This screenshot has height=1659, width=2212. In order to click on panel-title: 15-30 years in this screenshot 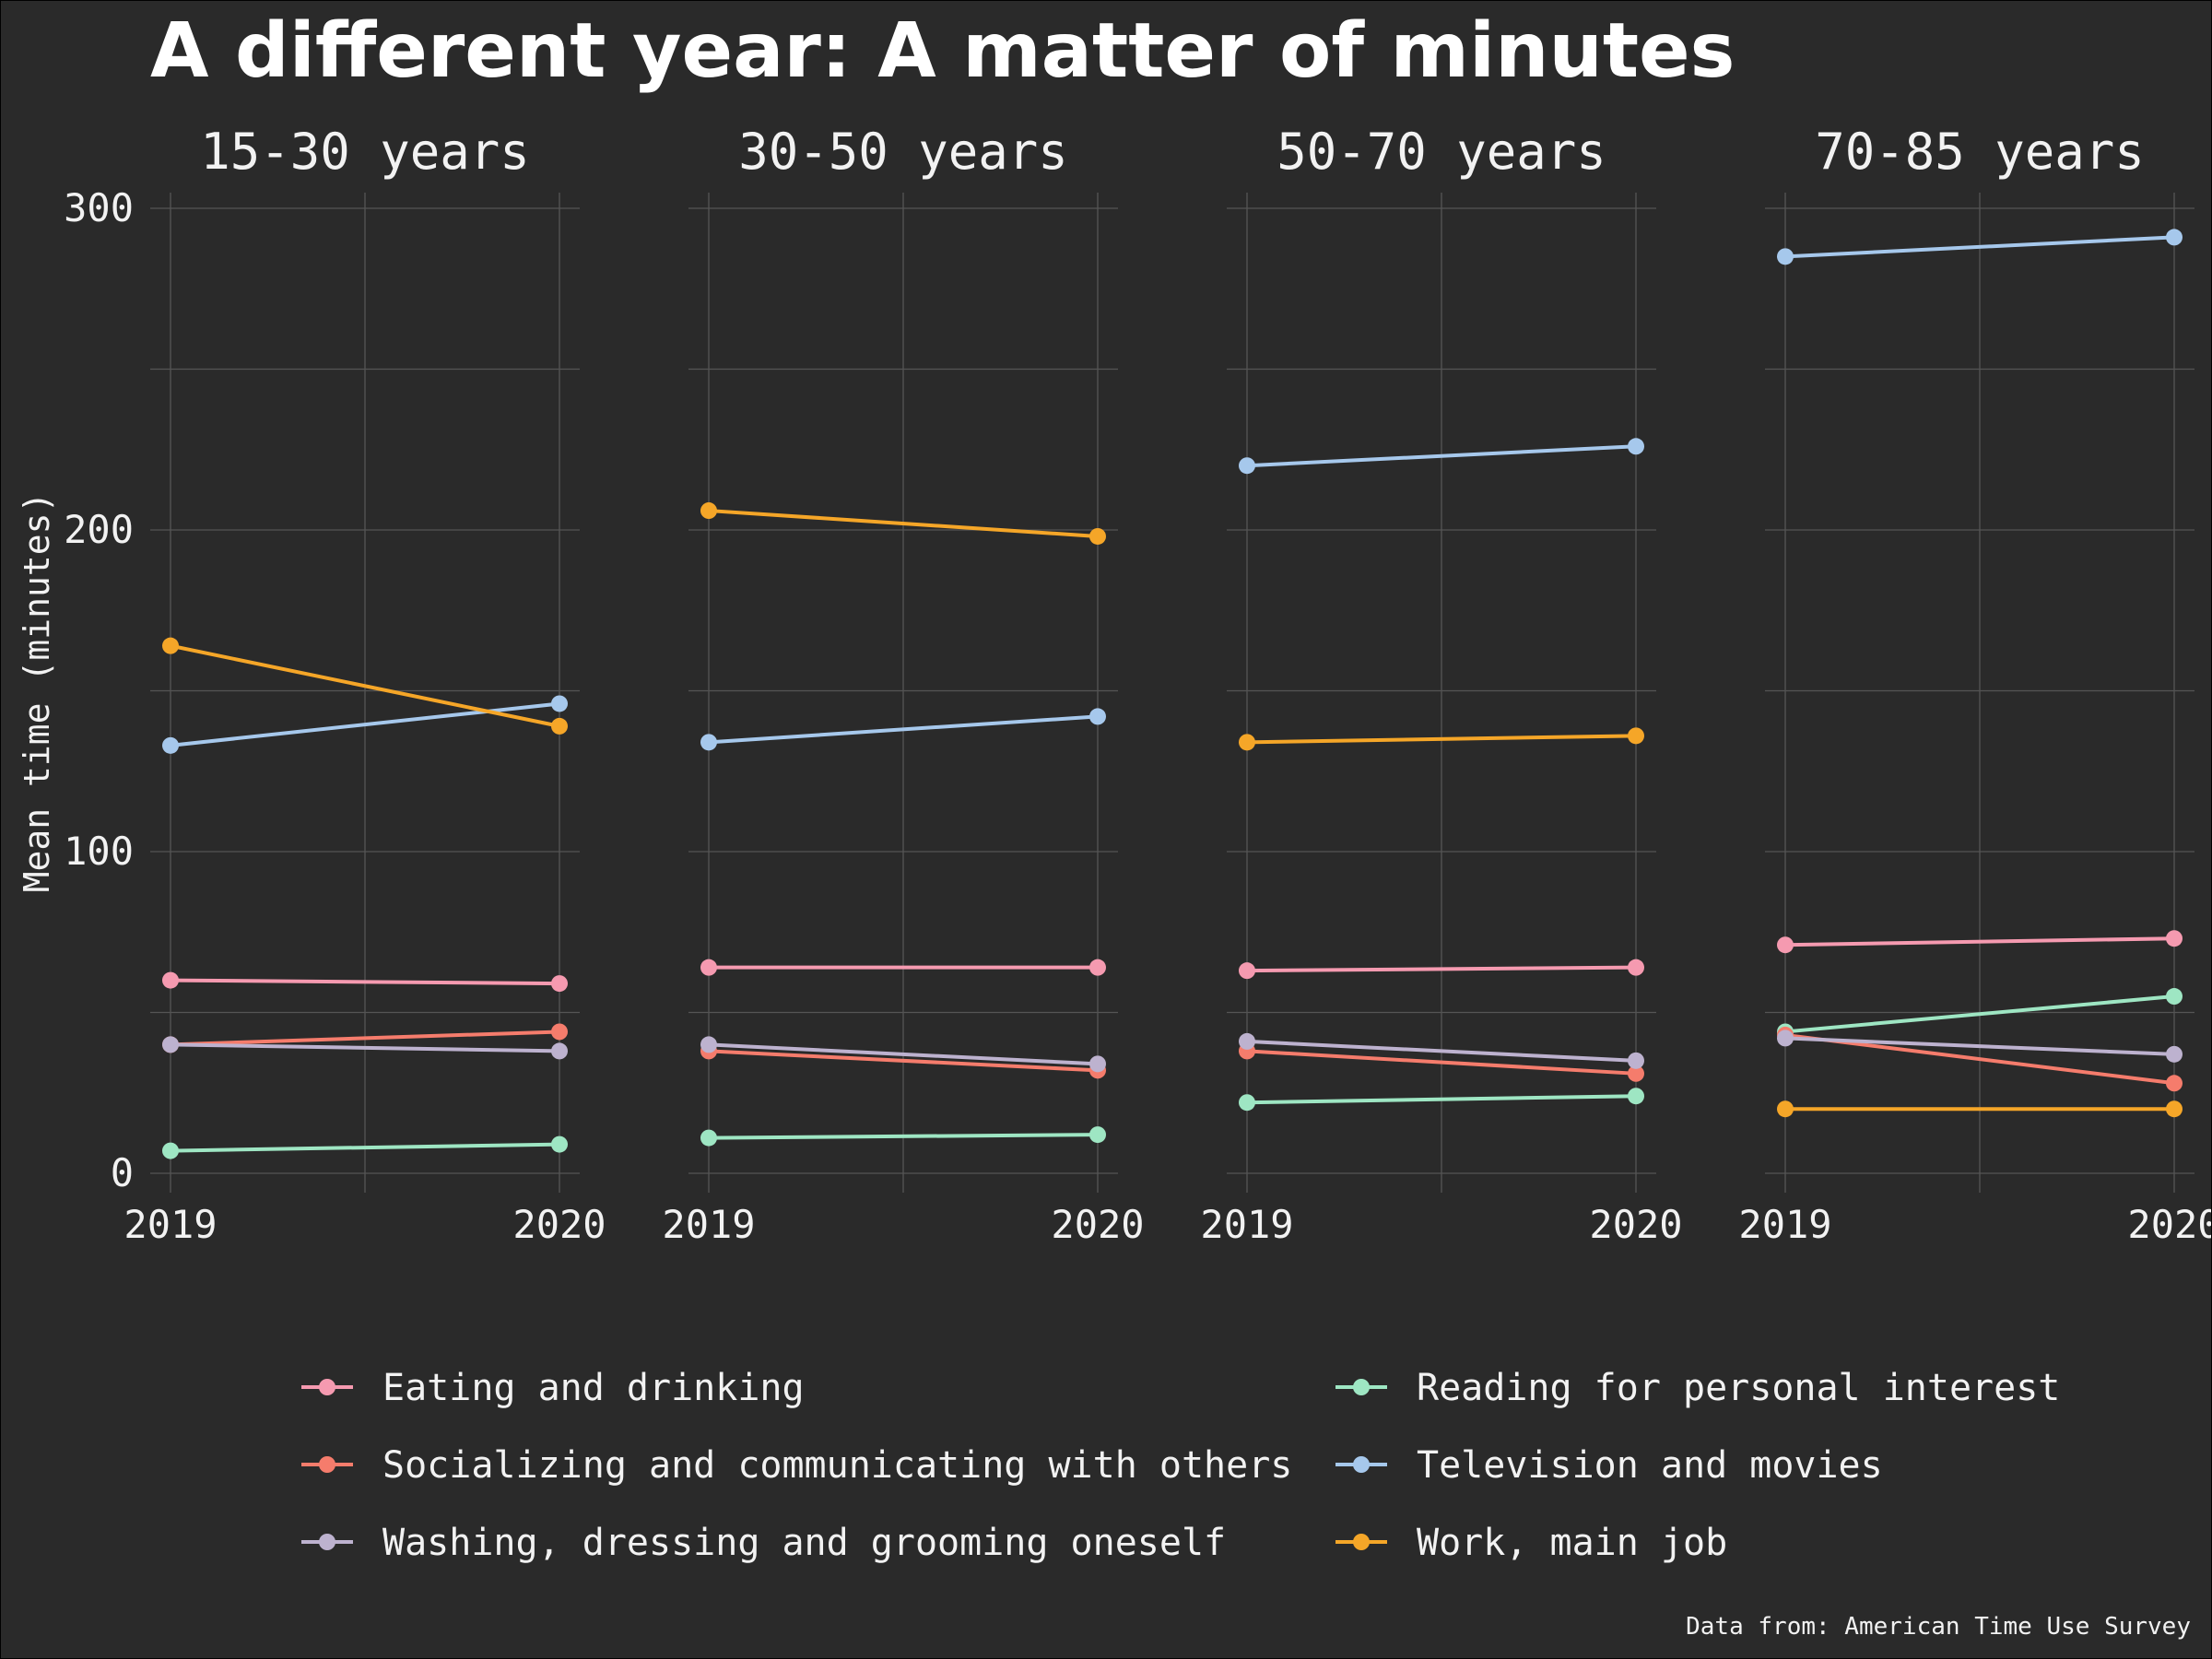, I will do `click(365, 152)`.